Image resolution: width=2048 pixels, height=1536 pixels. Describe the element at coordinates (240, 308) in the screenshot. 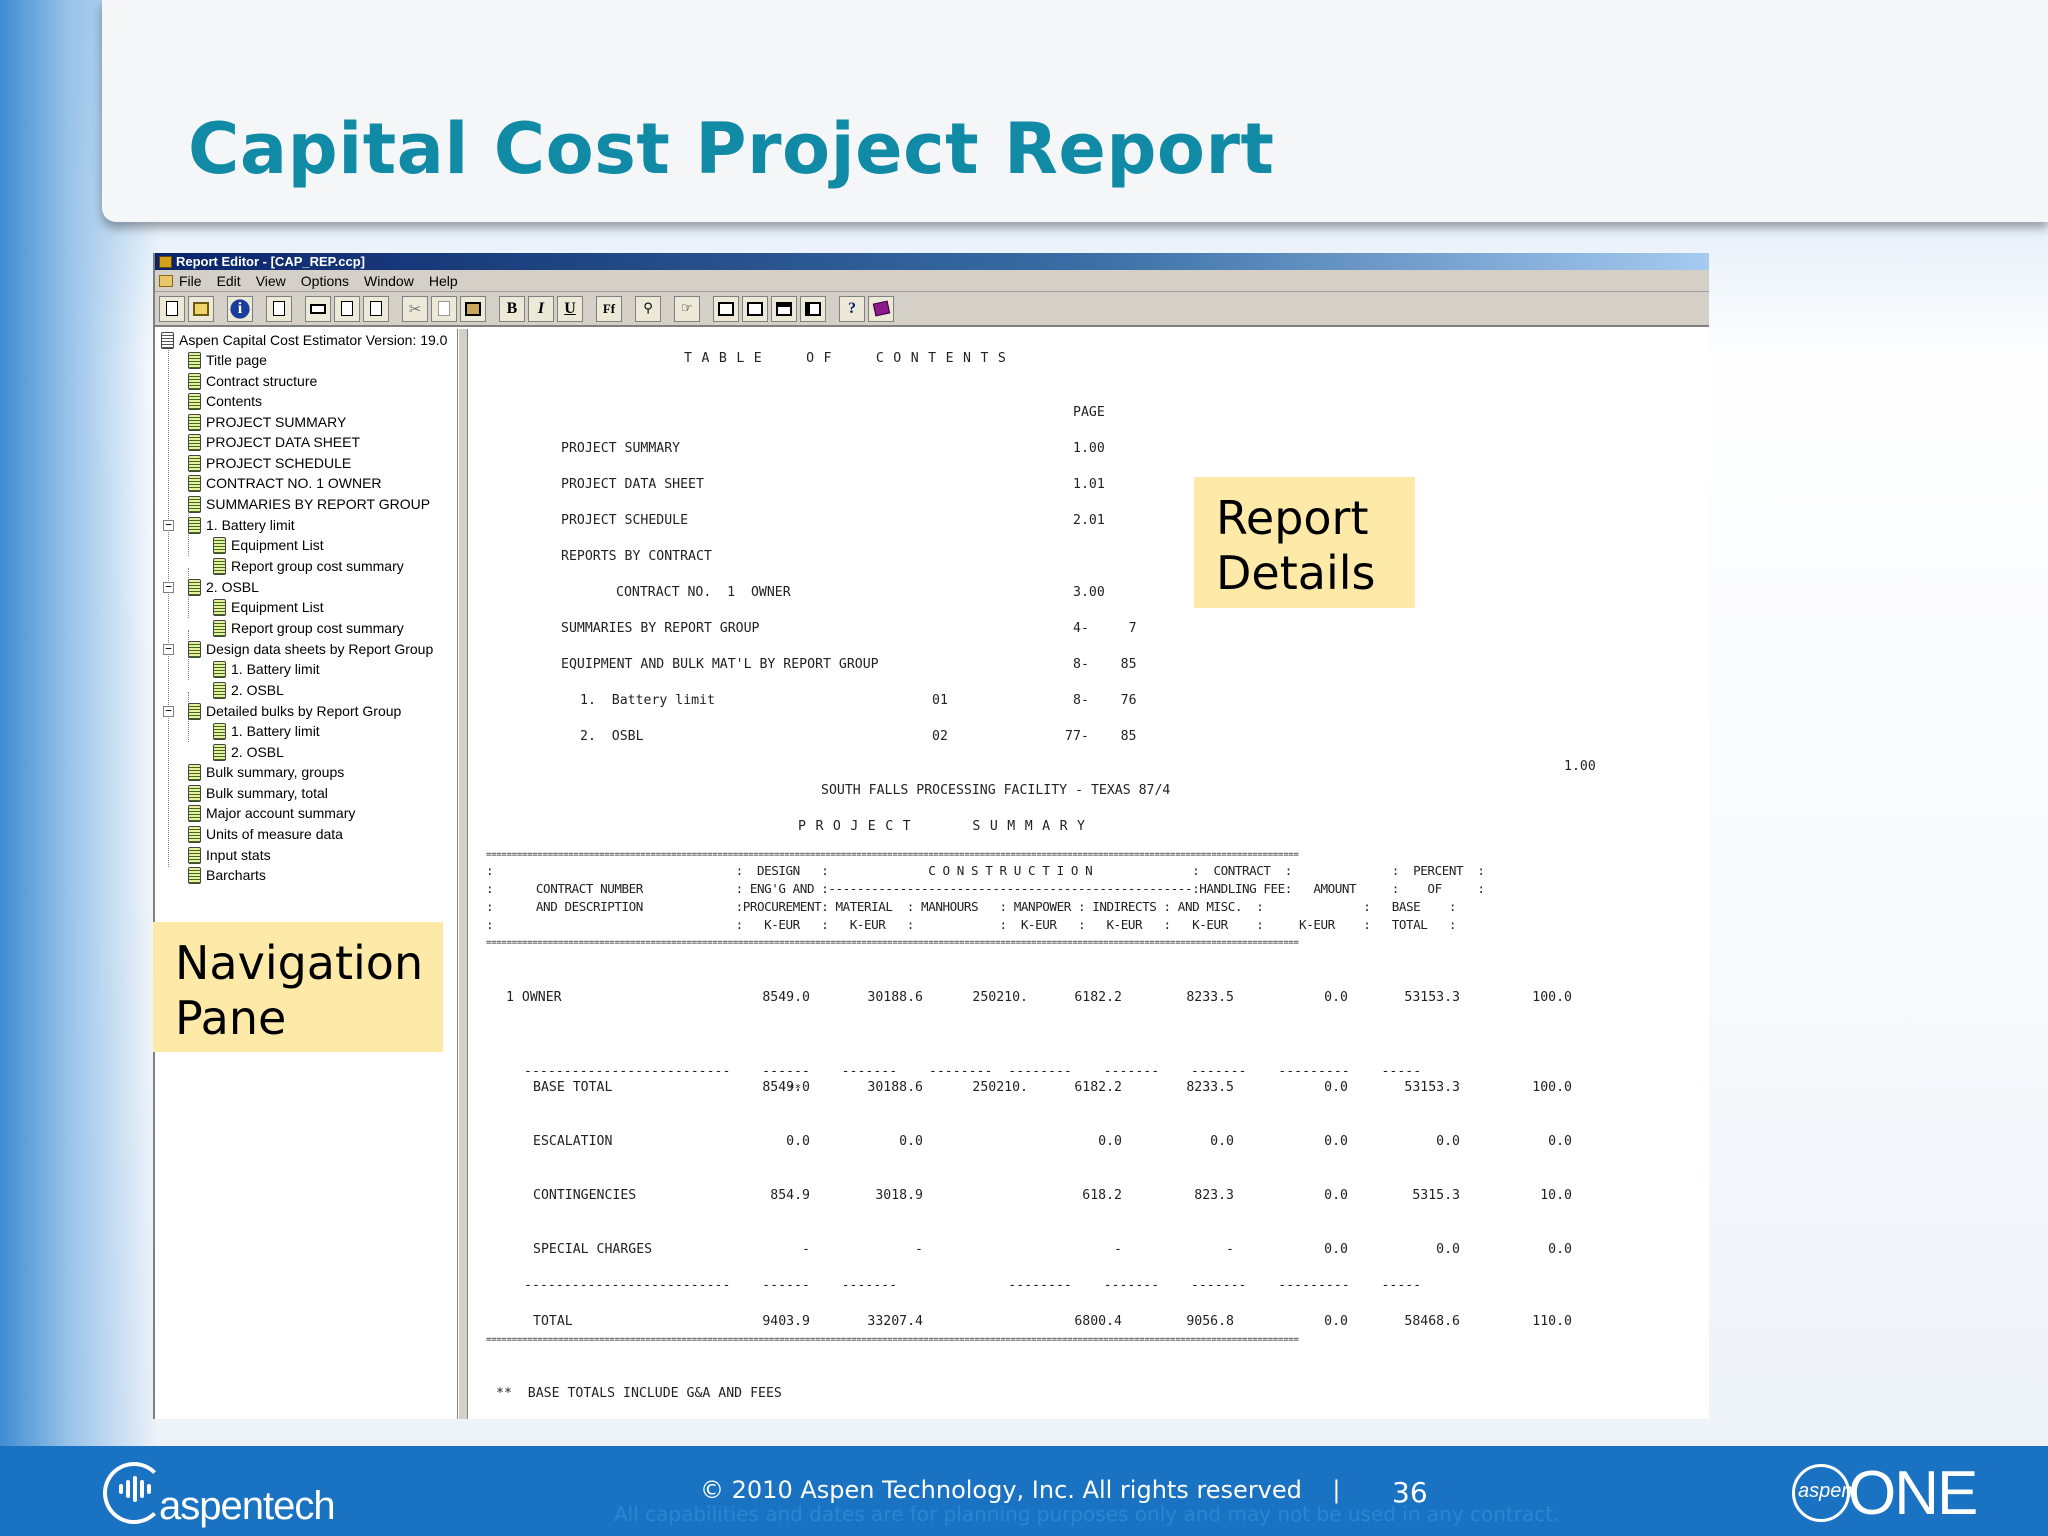

I see `info-button: i` at that location.